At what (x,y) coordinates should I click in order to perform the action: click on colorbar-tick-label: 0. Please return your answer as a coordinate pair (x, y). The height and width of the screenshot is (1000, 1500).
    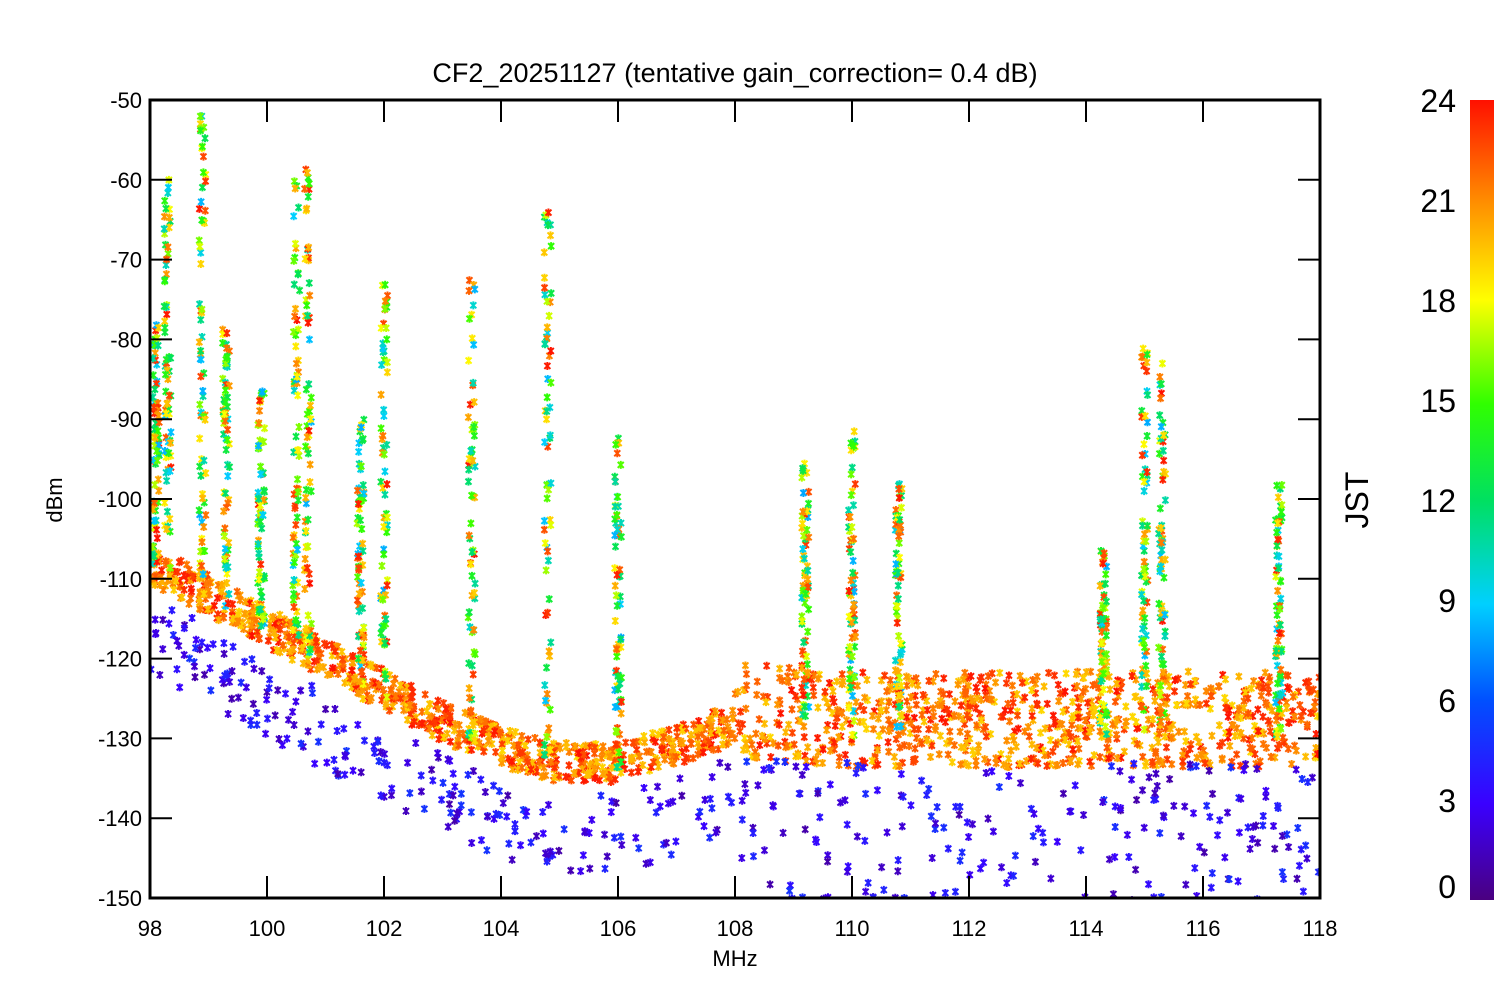
    Looking at the image, I should click on (1447, 887).